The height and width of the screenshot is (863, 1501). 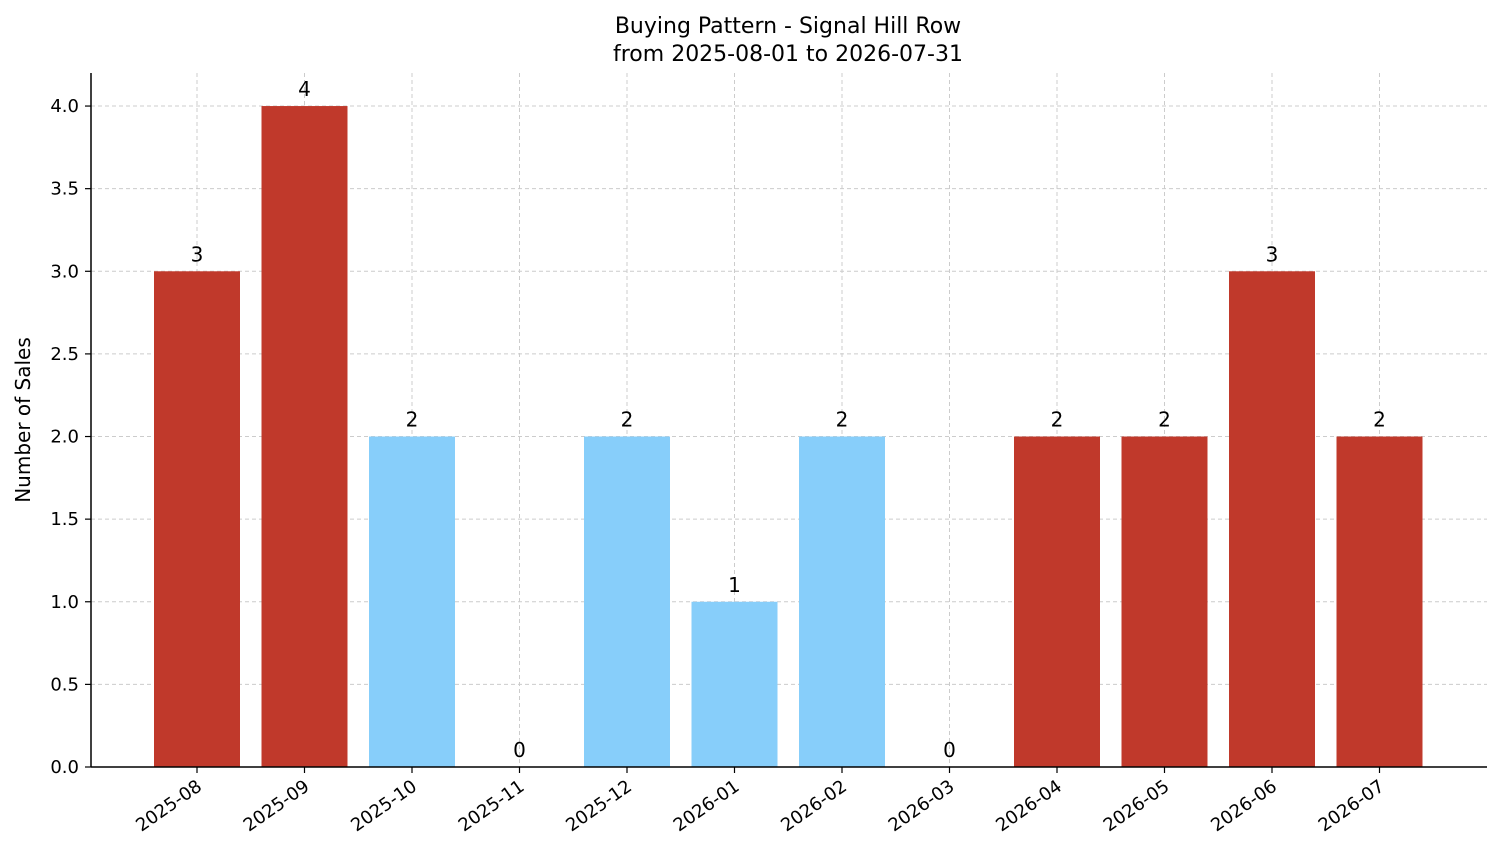 I want to click on chart-subtitle: from 2025-08-01 to 2026-07-31, so click(x=788, y=54).